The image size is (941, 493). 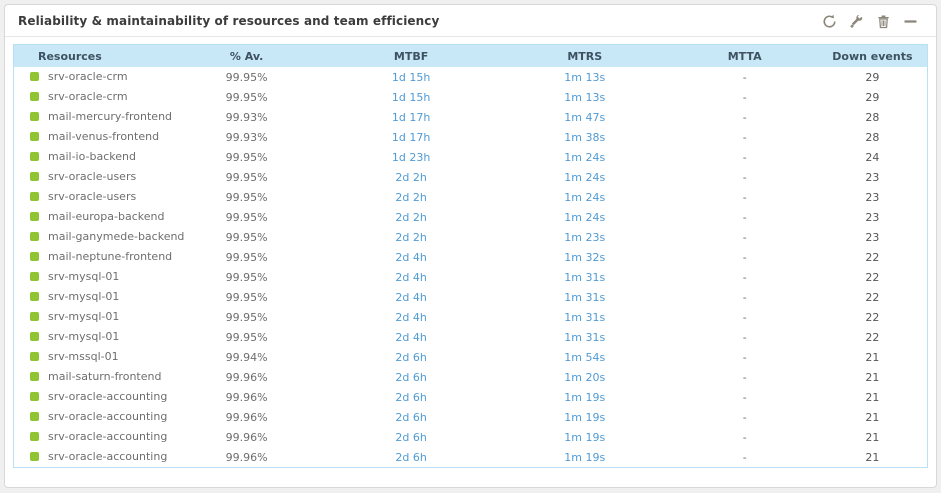 What do you see at coordinates (584, 55) in the screenshot?
I see `column-header-mtrs: MTRS` at bounding box center [584, 55].